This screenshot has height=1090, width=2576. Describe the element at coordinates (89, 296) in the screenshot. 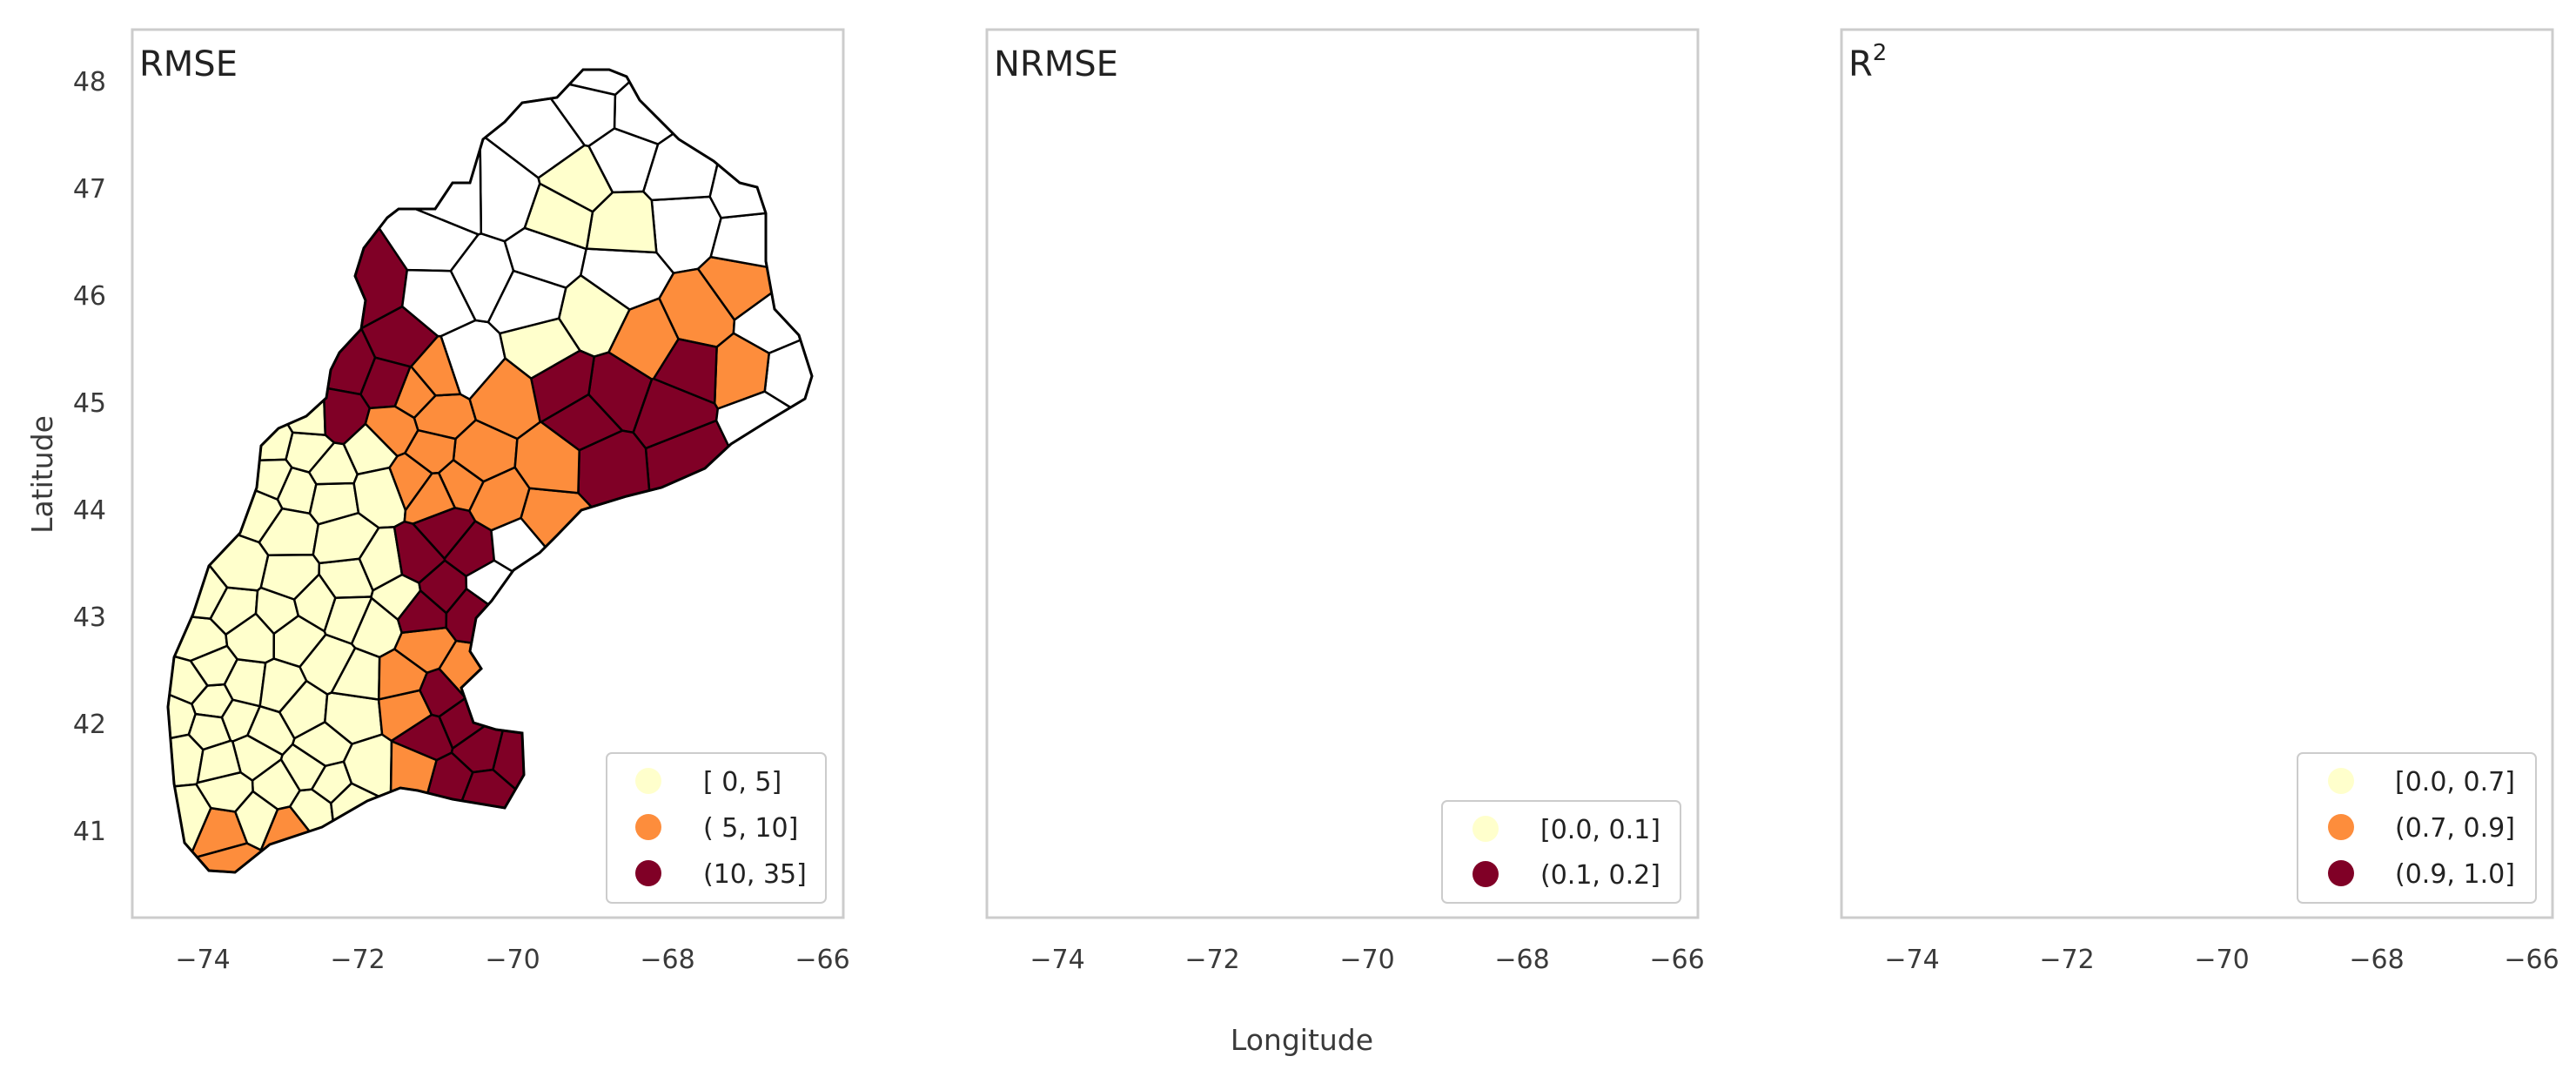

I see `y-tick: 46` at that location.